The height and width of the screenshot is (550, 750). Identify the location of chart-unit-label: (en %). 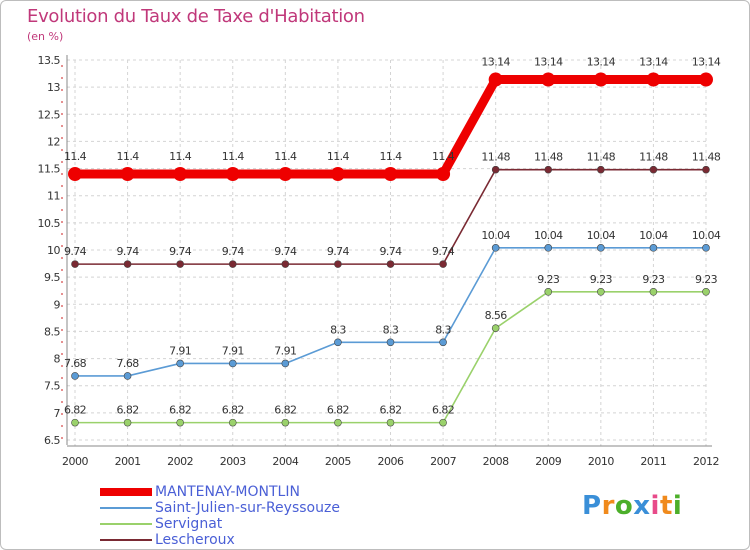
(45, 36).